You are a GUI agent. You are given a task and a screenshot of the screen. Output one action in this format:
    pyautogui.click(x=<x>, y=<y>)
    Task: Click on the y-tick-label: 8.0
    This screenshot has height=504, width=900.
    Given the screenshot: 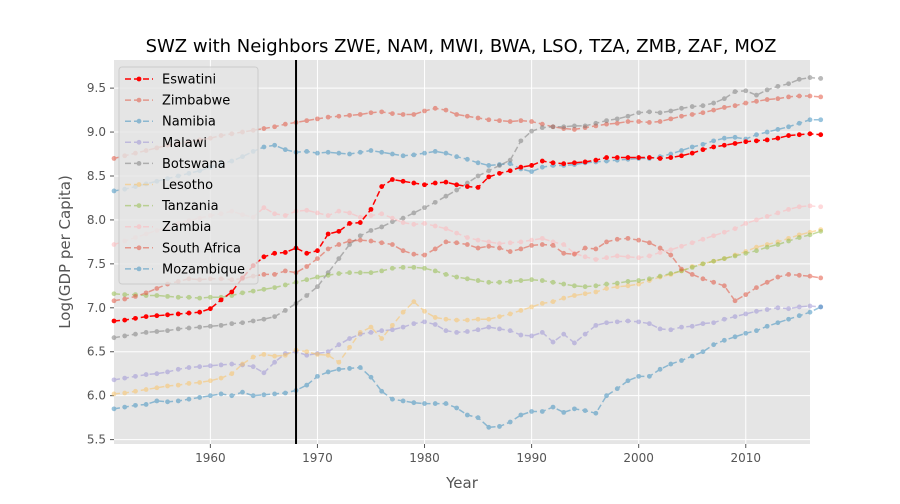 What is the action you would take?
    pyautogui.click(x=96, y=220)
    